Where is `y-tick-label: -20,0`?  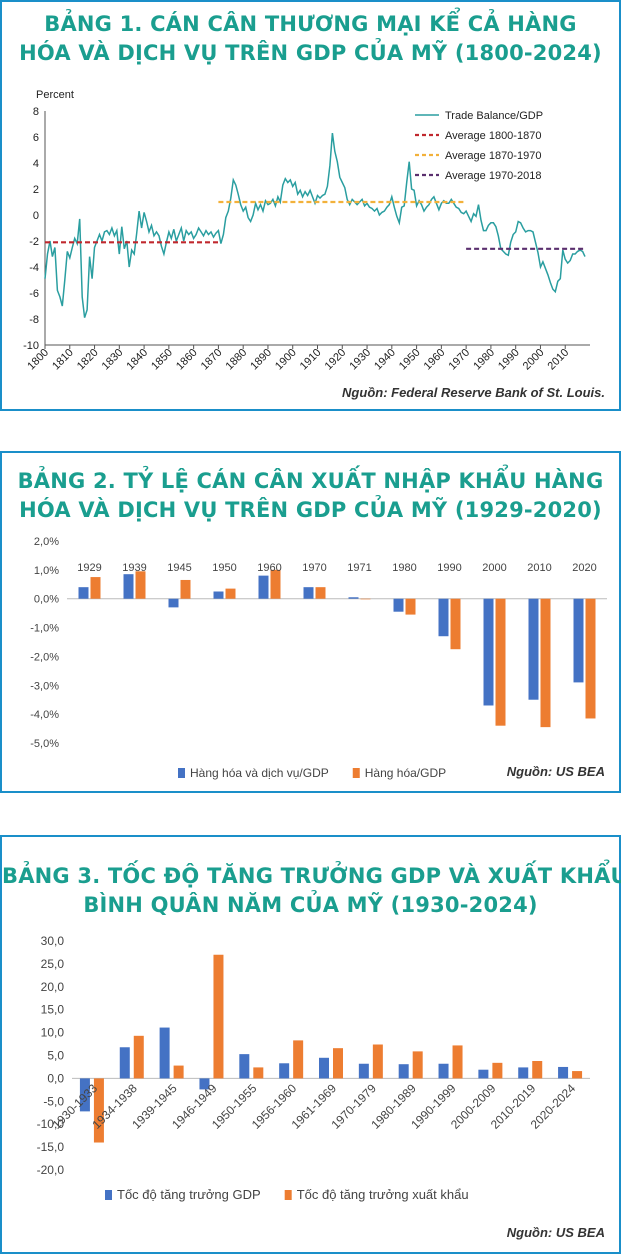
y-tick-label: -20,0 is located at coordinates (51, 1170).